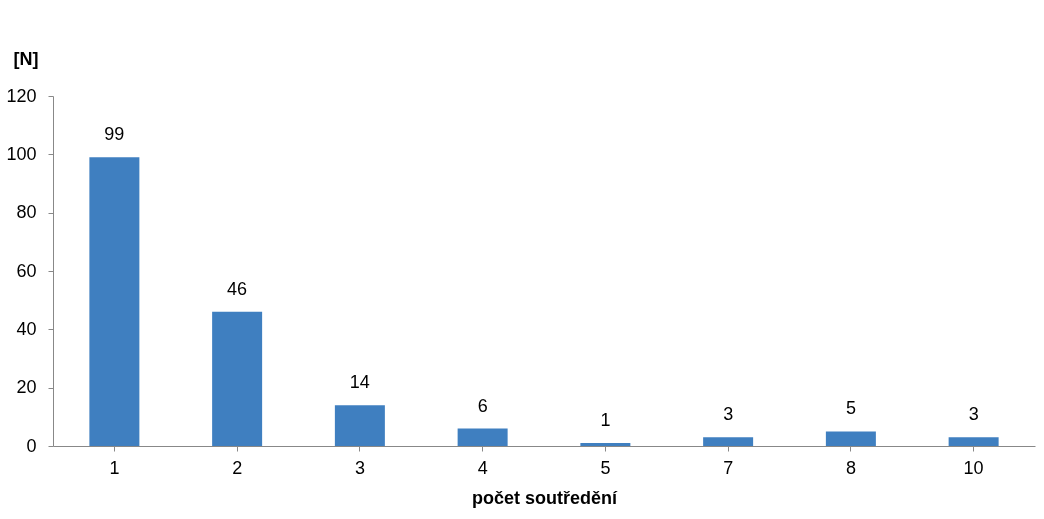 This screenshot has width=1044, height=519. I want to click on data-label: 6, so click(482, 405).